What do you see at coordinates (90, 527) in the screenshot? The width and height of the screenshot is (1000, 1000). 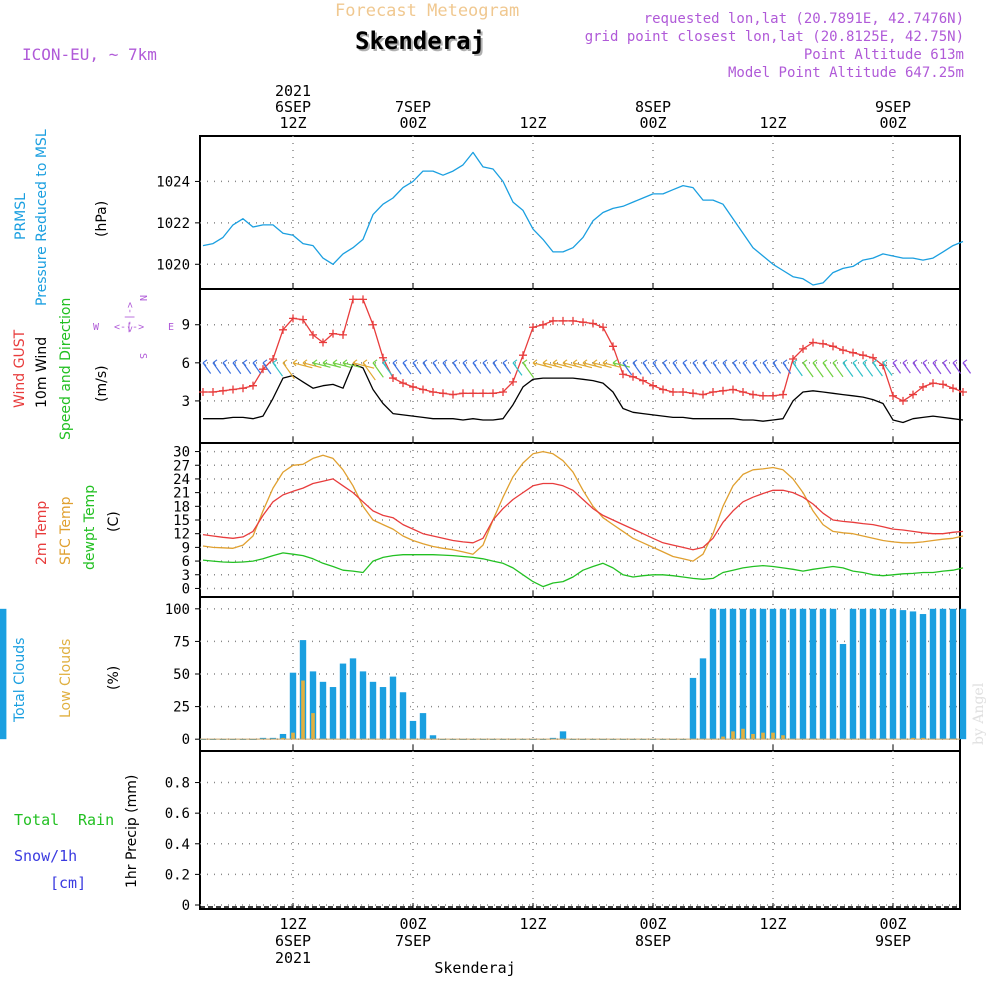 I see `dew-label: dewpt Temp` at bounding box center [90, 527].